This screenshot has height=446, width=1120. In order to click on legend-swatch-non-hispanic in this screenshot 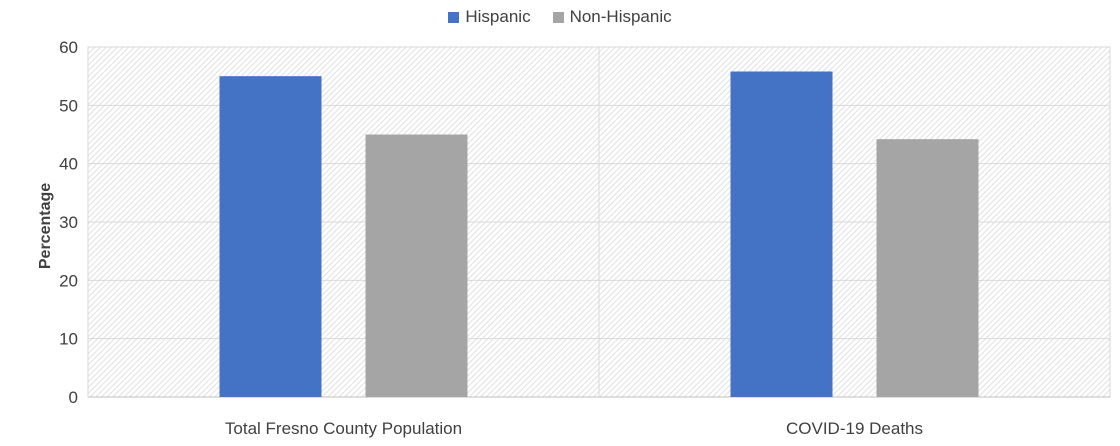, I will do `click(558, 17)`.